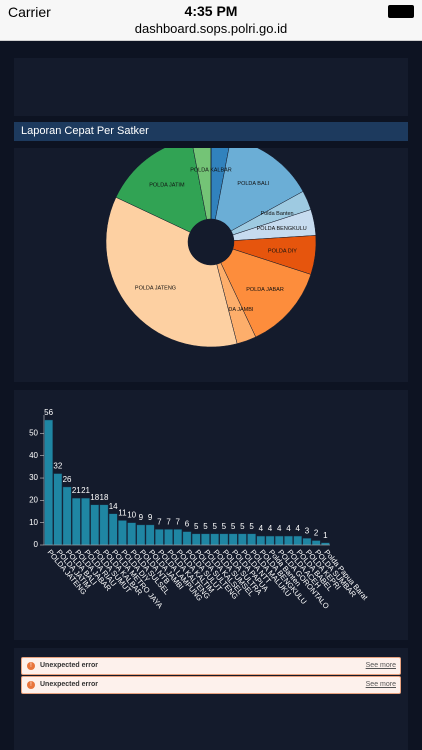 The width and height of the screenshot is (422, 750). I want to click on slice-label: POLDA KALBAR, so click(211, 170).